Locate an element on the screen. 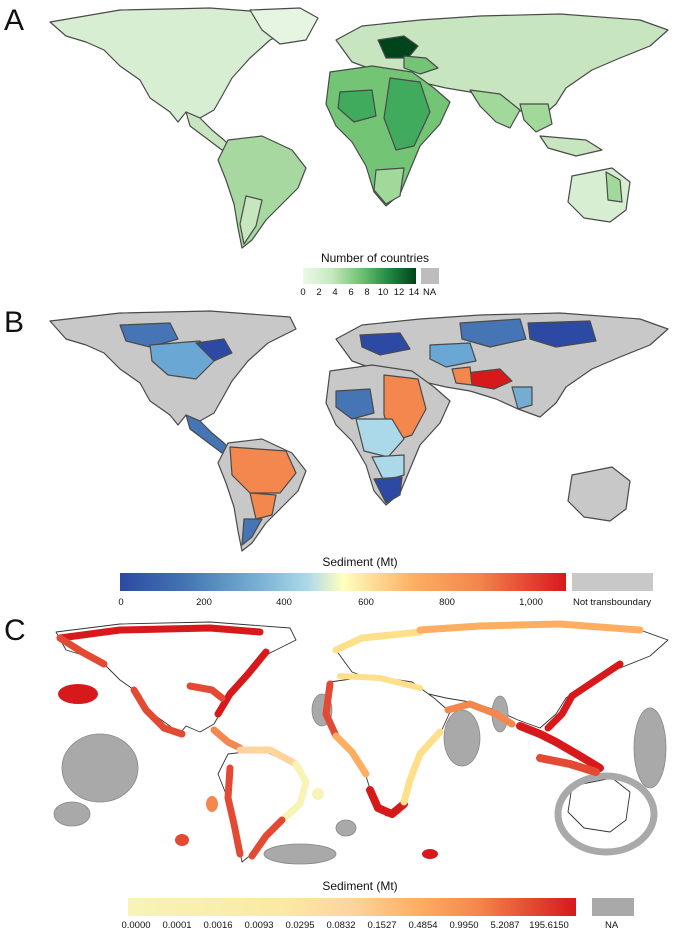 This screenshot has width=680, height=933. tick-c-9: 5.2087 is located at coordinates (505, 925).